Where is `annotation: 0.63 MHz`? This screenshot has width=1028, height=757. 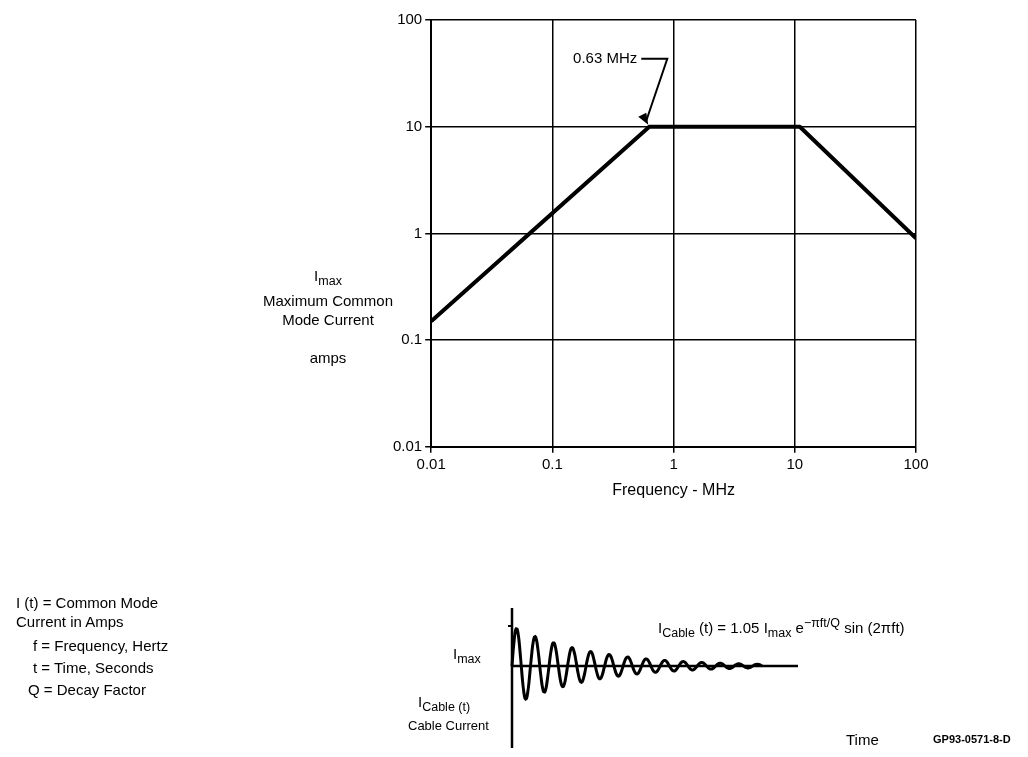 annotation: 0.63 MHz is located at coordinates (605, 57).